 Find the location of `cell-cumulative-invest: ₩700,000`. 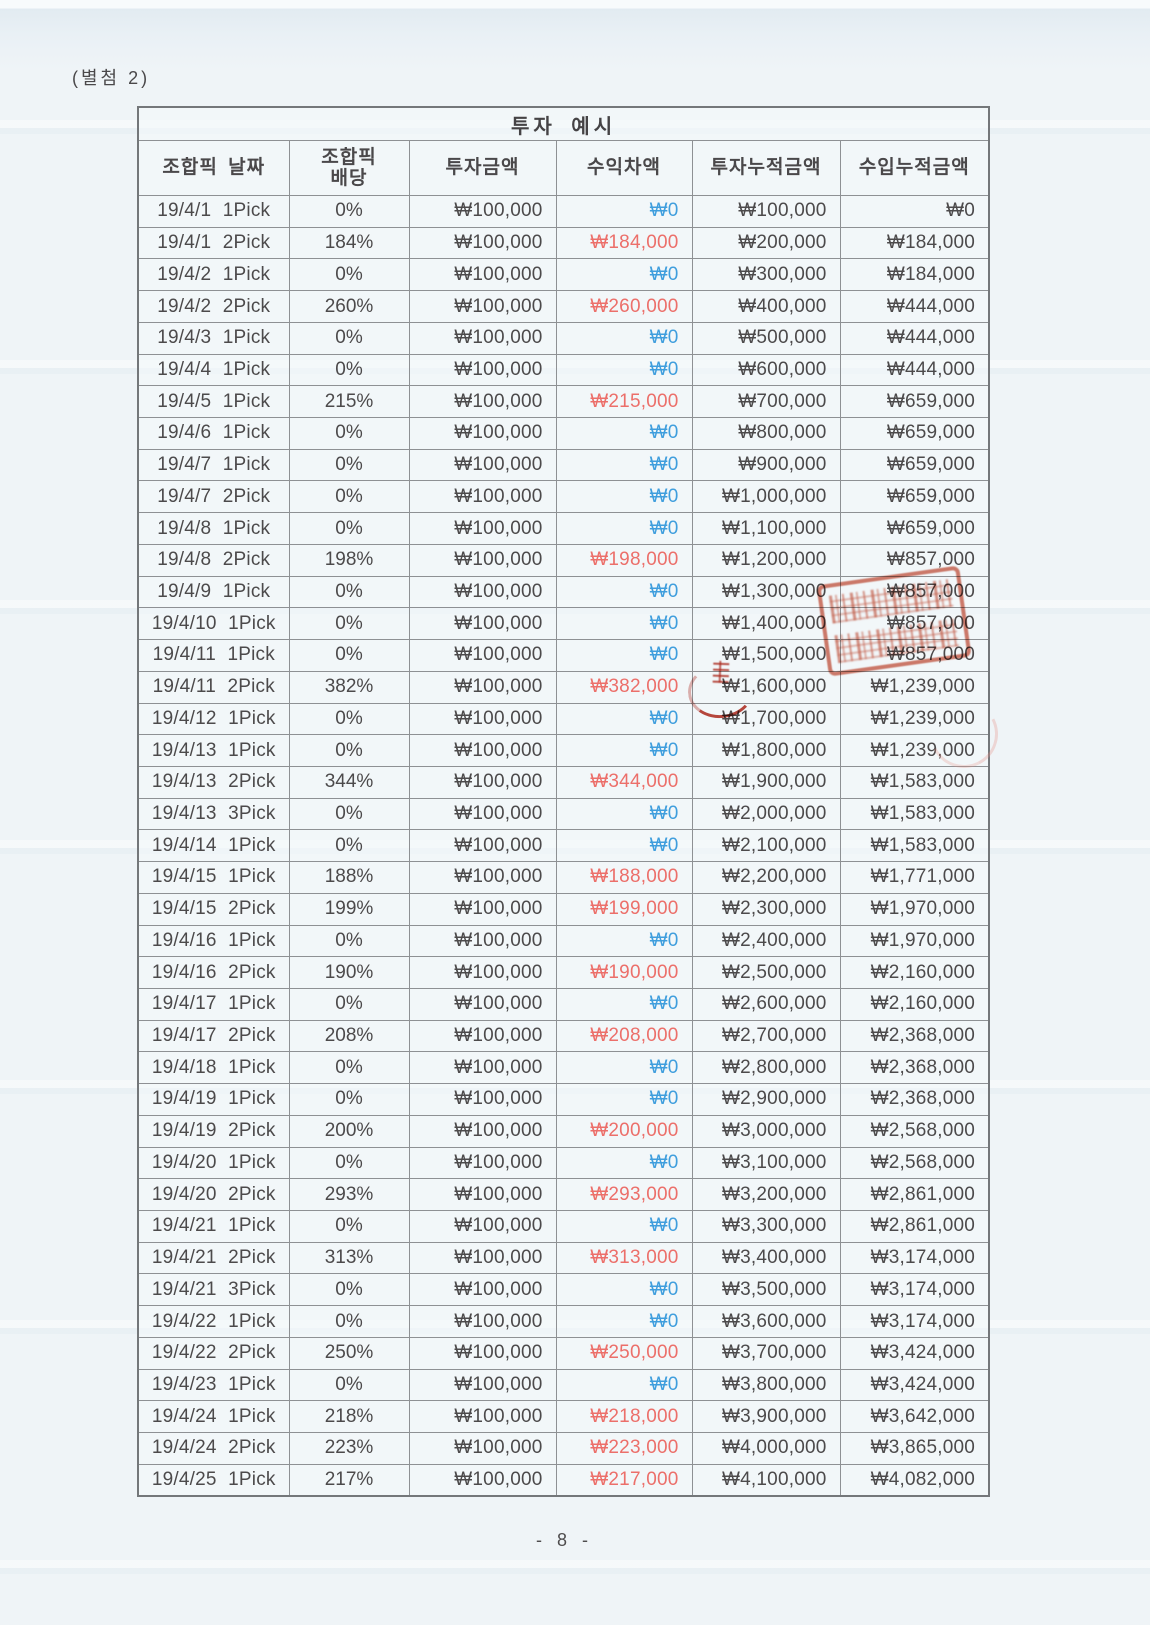

cell-cumulative-invest: ₩700,000 is located at coordinates (766, 402).